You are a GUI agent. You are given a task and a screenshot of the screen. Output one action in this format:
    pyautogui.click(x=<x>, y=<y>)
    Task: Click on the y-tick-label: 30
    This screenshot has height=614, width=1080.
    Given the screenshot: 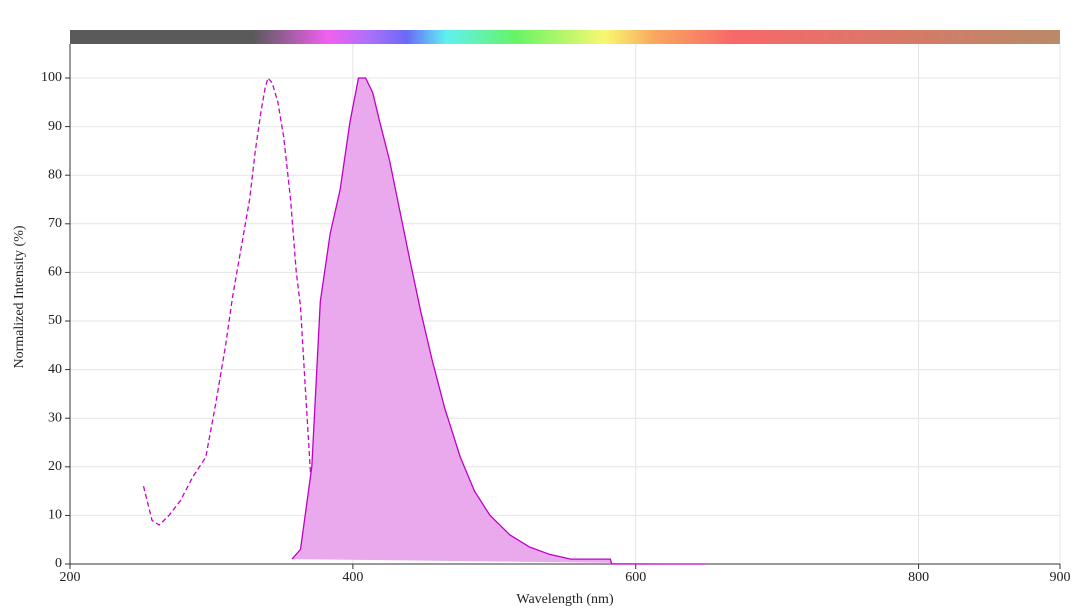 What is the action you would take?
    pyautogui.click(x=55, y=417)
    